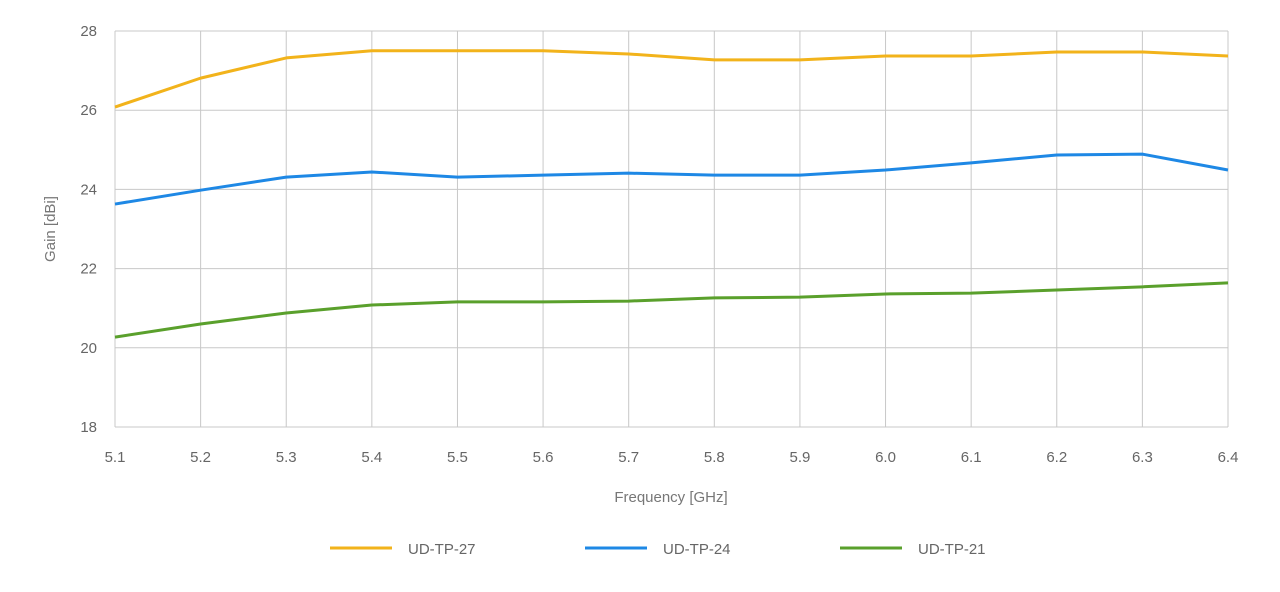 The image size is (1280, 592). What do you see at coordinates (88, 189) in the screenshot?
I see `y-tick-label: 24` at bounding box center [88, 189].